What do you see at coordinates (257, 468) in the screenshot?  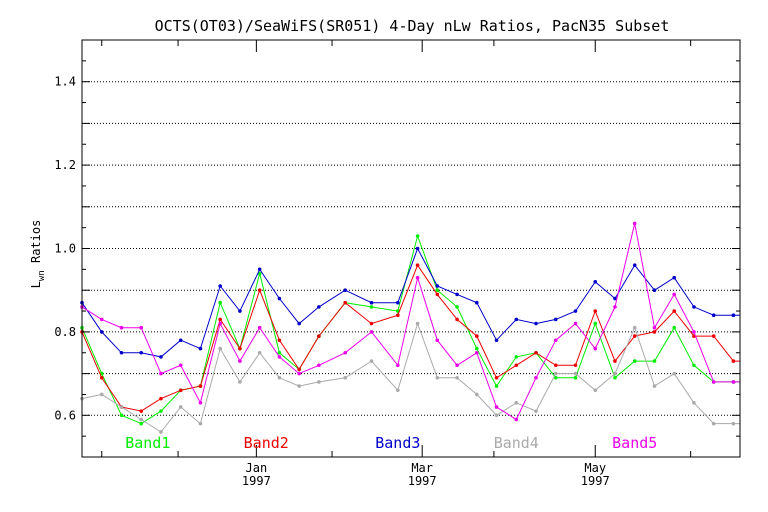 I see `x-tick-month-label: Jan` at bounding box center [257, 468].